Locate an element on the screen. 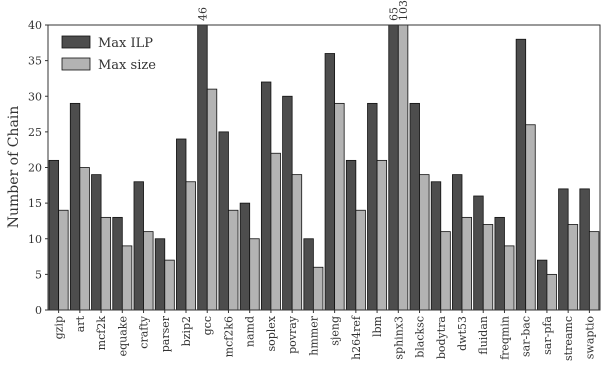 The height and width of the screenshot is (377, 605). value-label: 46 is located at coordinates (202, 14).